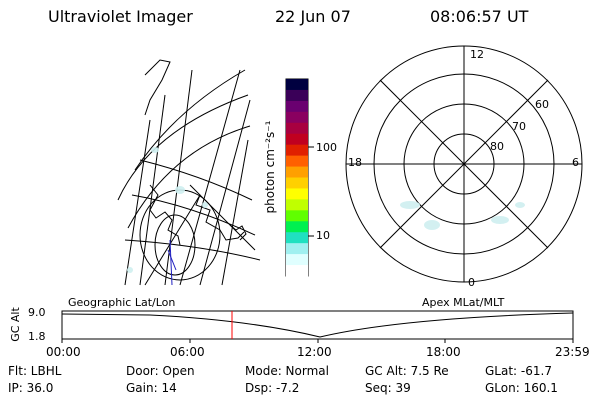 The image size is (600, 400). What do you see at coordinates (63, 352) in the screenshot?
I see `timeline-xtick-0: 00:00` at bounding box center [63, 352].